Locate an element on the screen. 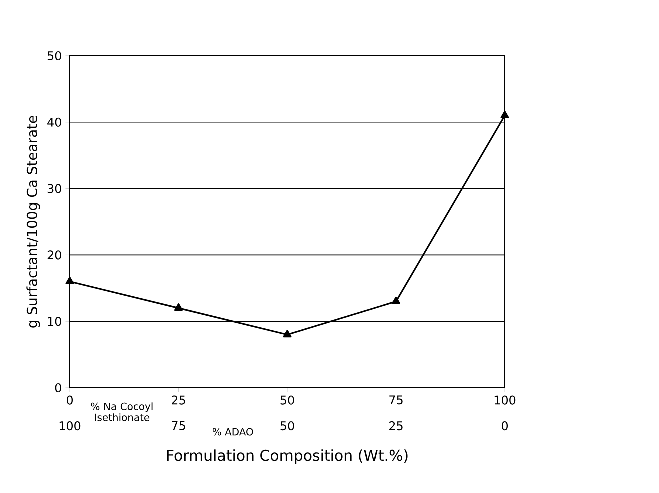 The height and width of the screenshot is (493, 659). text: % ADAO is located at coordinates (233, 432).